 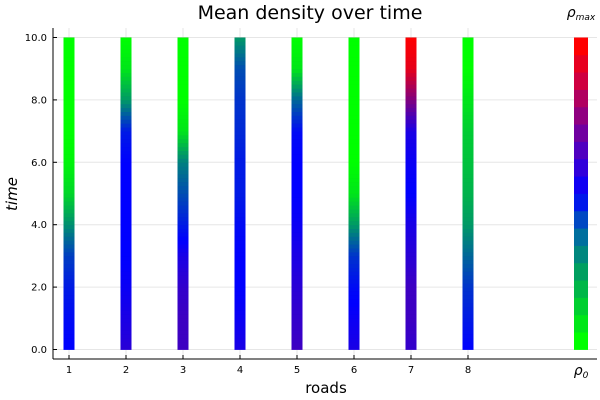 What do you see at coordinates (12, 194) in the screenshot?
I see `y-axis-title: time` at bounding box center [12, 194].